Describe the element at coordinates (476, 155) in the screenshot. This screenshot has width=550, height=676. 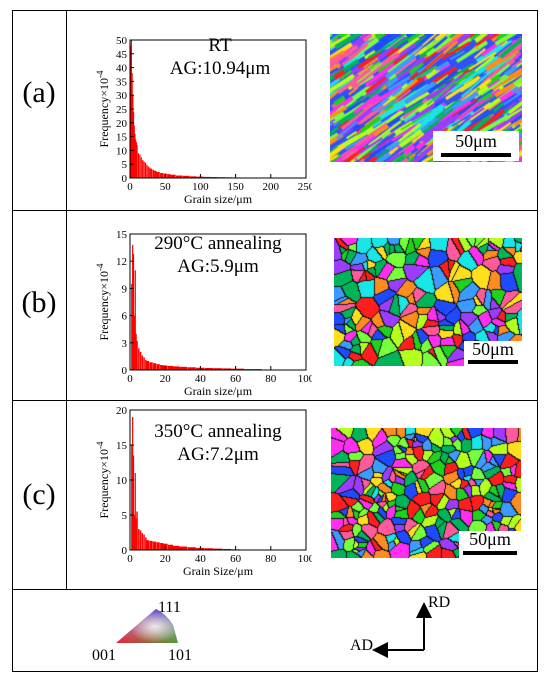
I see `scale-line-a` at that location.